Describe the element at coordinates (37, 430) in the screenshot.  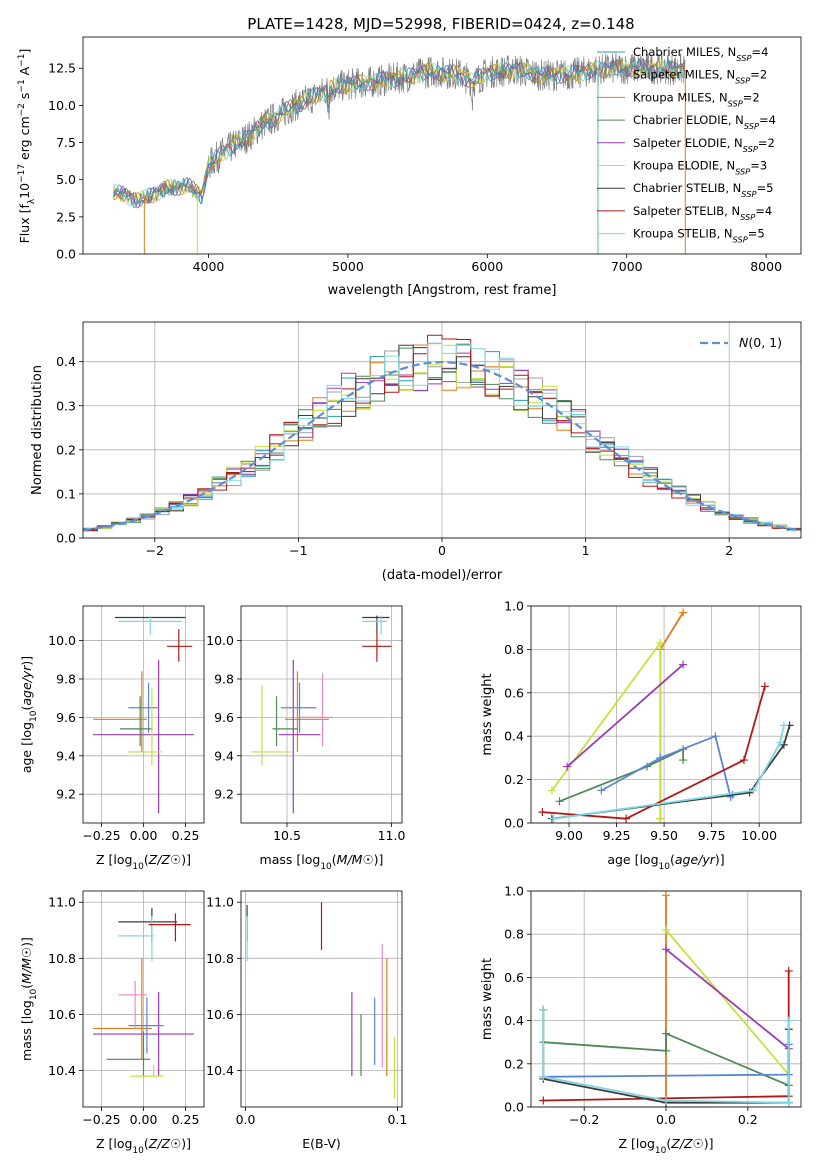
I see `y-axis-label: Normed distribution` at that location.